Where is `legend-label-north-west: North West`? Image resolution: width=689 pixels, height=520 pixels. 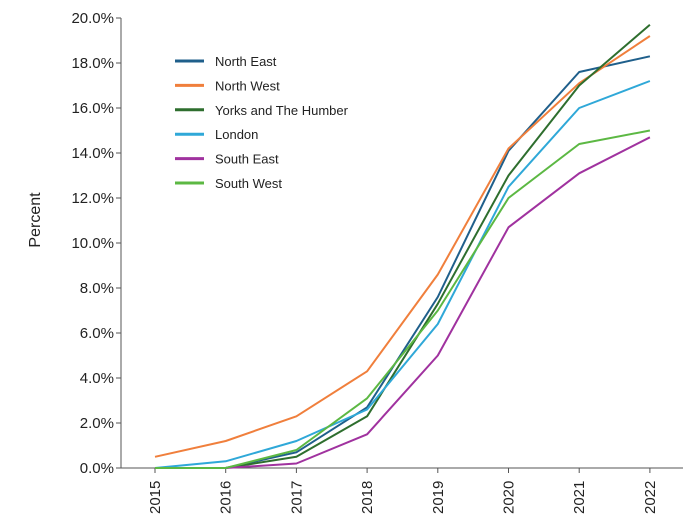 legend-label-north-west: North West is located at coordinates (247, 85).